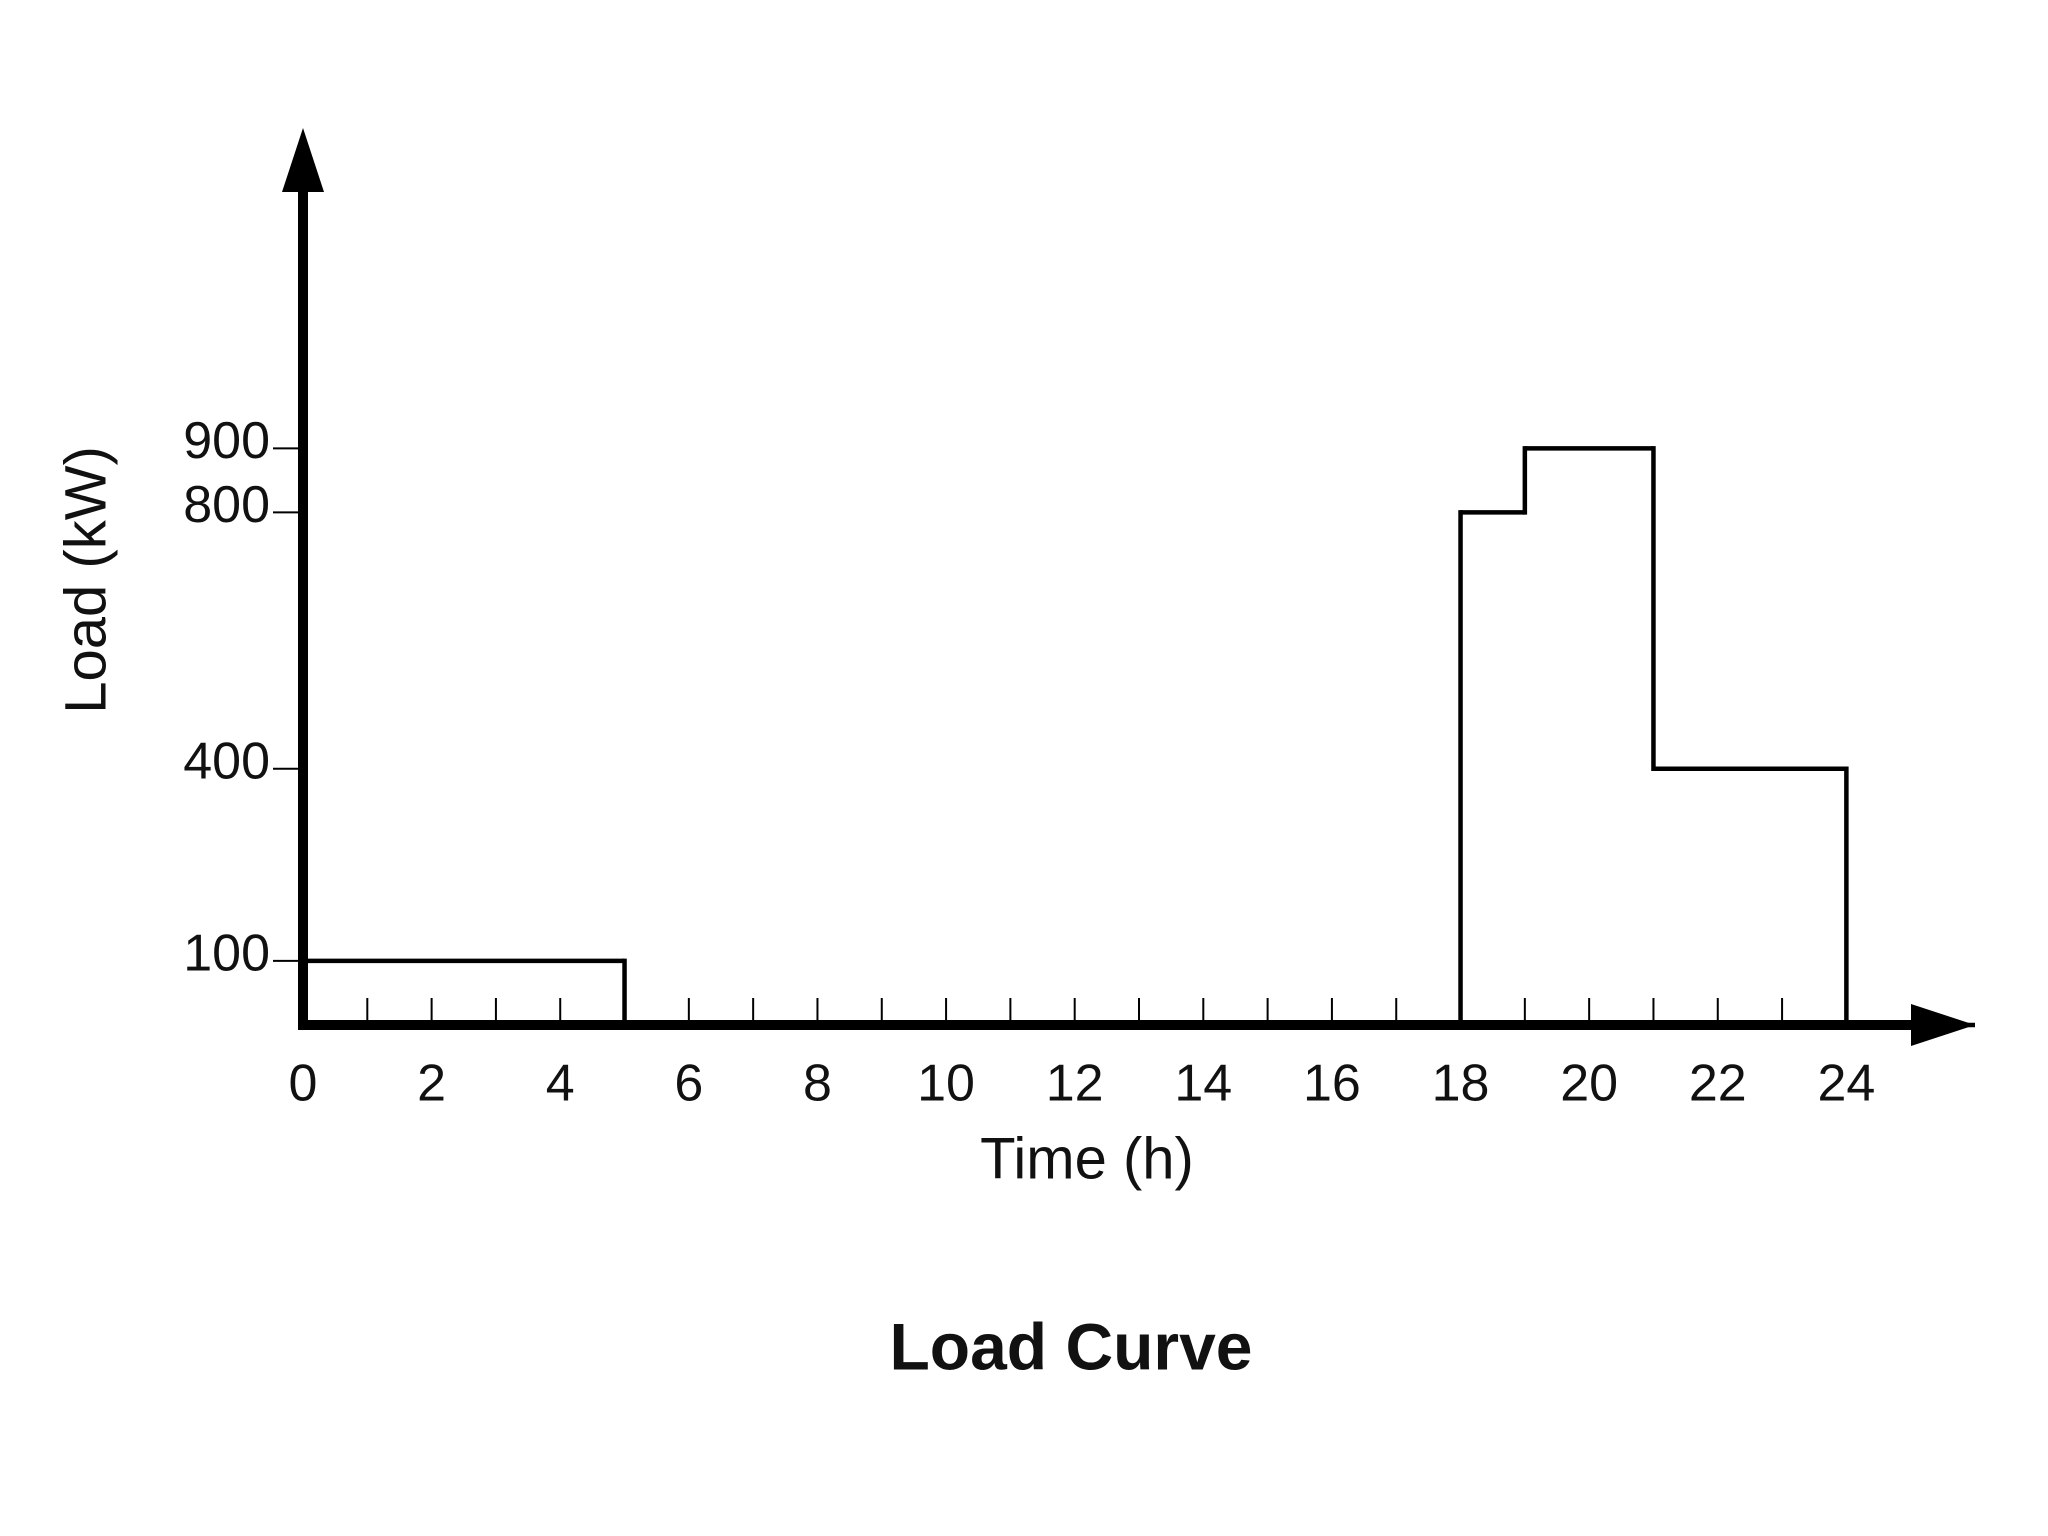  What do you see at coordinates (560, 1084) in the screenshot?
I see `x-tick-label: 4` at bounding box center [560, 1084].